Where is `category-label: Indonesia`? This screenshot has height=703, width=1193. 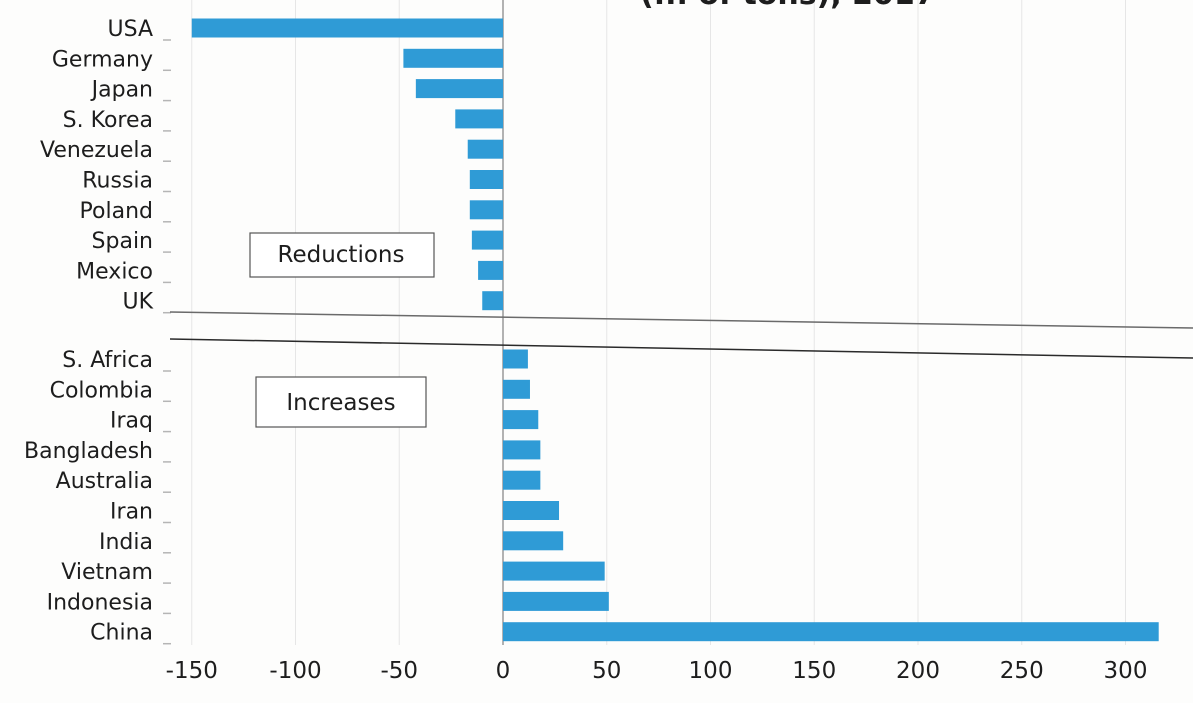 category-label: Indonesia is located at coordinates (100, 602).